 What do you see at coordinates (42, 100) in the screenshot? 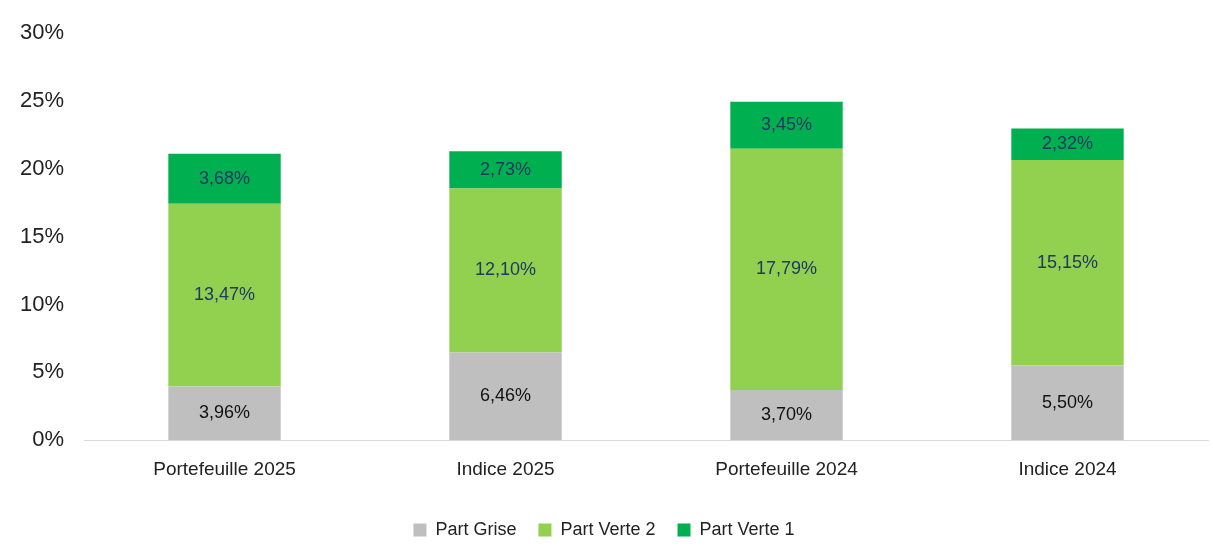
I see `y-tick-label: 25%` at bounding box center [42, 100].